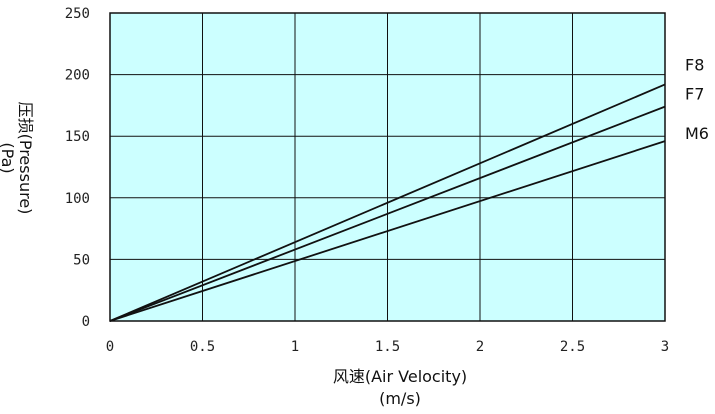 This screenshot has height=414, width=715. I want to click on y-tick-labels: 0 50 100 150 200 250, so click(77, 168).